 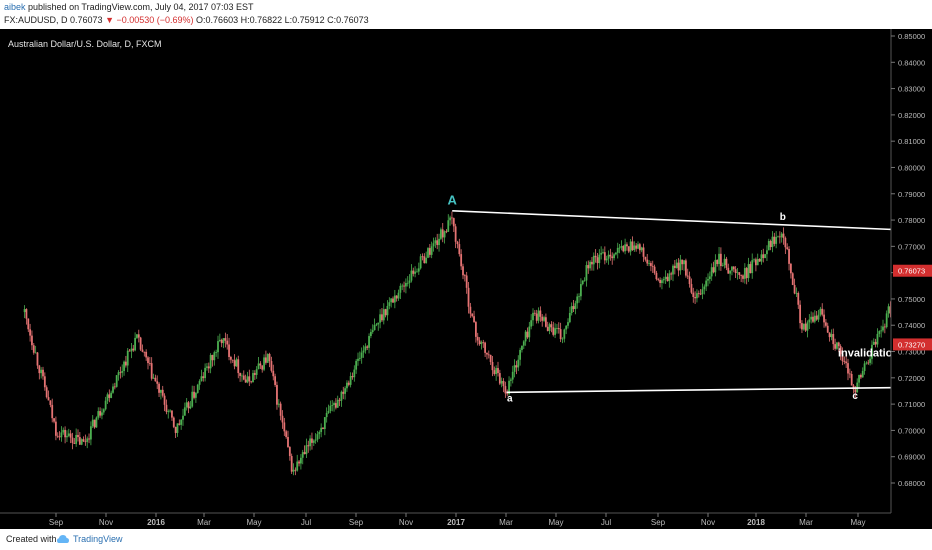 I want to click on wave-label: A, so click(x=453, y=199).